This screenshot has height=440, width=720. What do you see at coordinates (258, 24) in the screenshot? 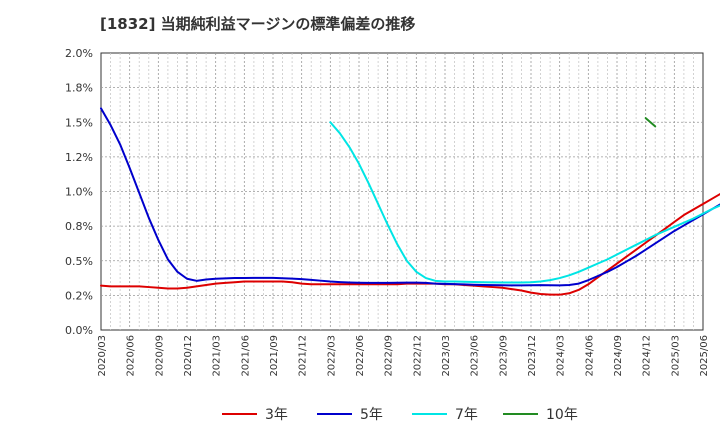
I see `chart-title: [1832] 当期純利益マージンの標準偏差の推移` at bounding box center [258, 24].